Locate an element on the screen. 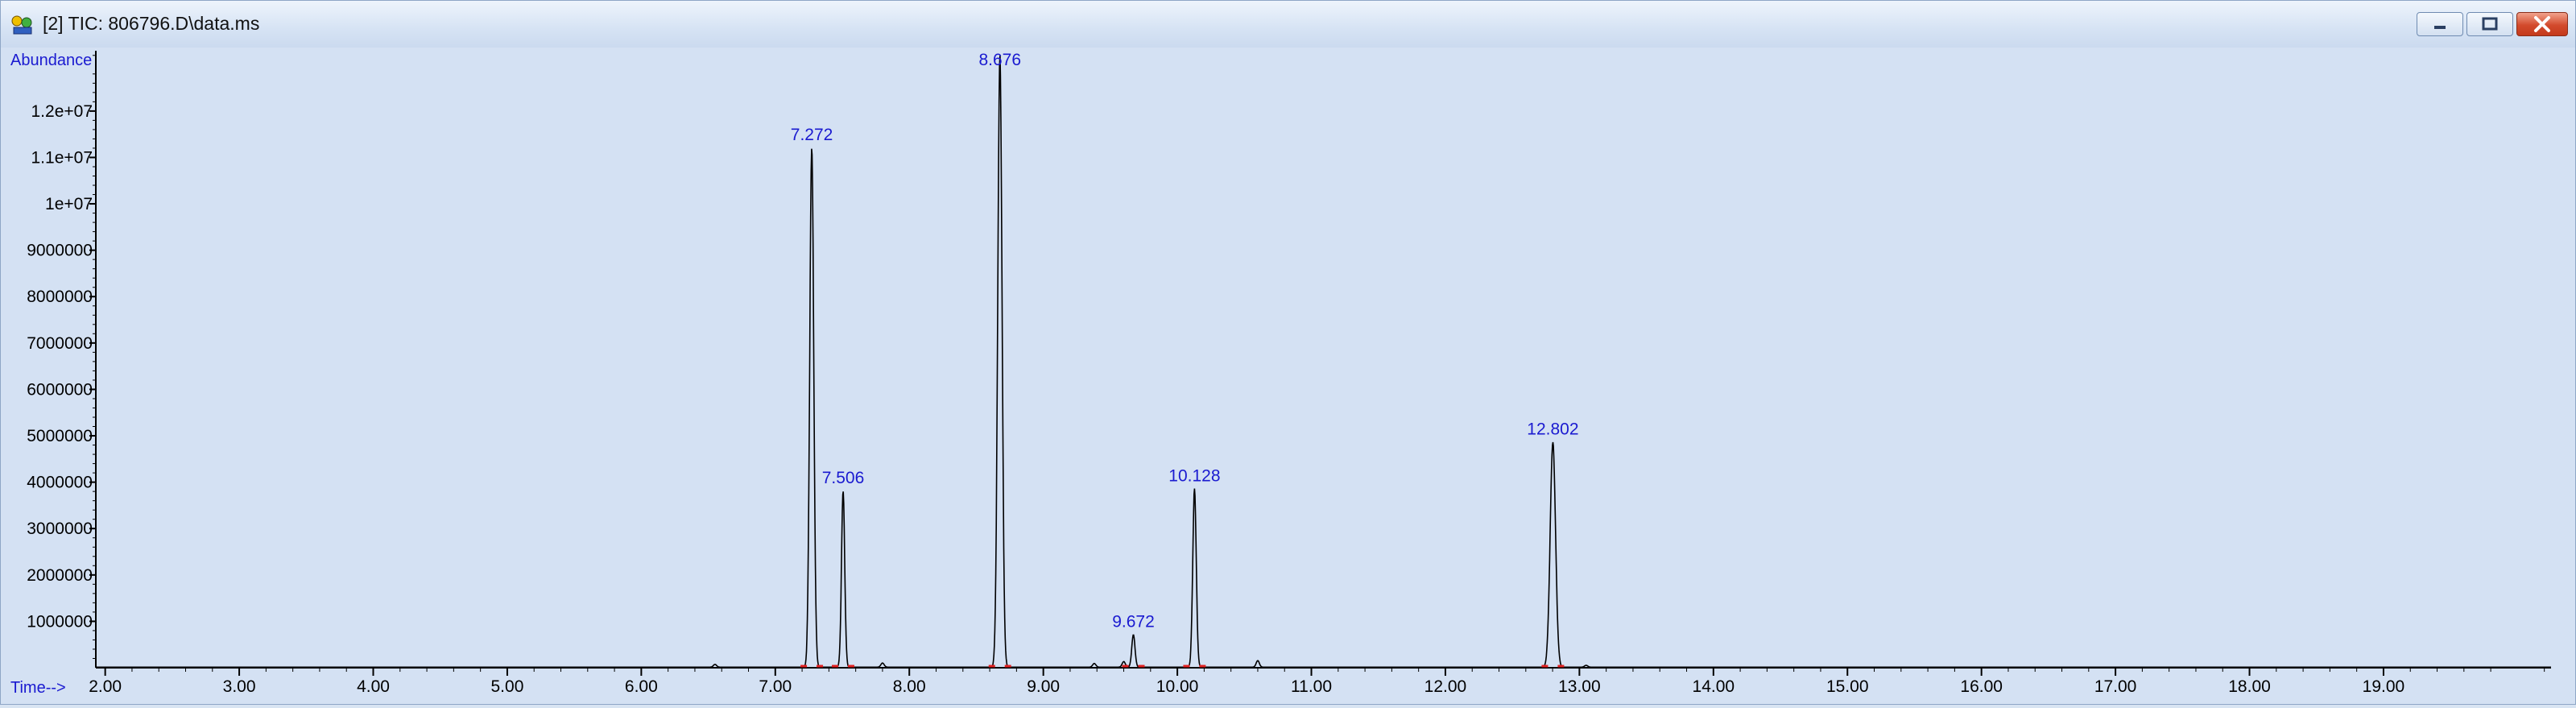 The image size is (2576, 708). x-tick-label: 12.00 is located at coordinates (1446, 686).